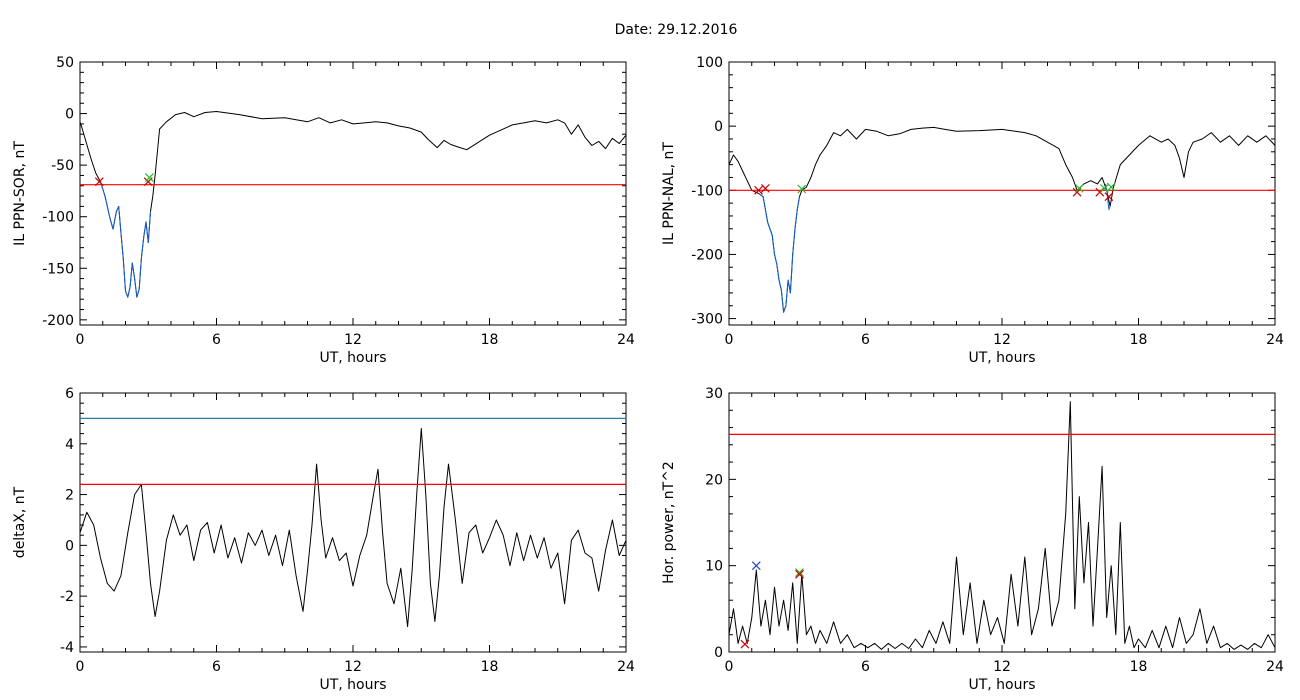 The image size is (1300, 700). What do you see at coordinates (62, 166) in the screenshot?
I see `y-tick-label: -50` at bounding box center [62, 166].